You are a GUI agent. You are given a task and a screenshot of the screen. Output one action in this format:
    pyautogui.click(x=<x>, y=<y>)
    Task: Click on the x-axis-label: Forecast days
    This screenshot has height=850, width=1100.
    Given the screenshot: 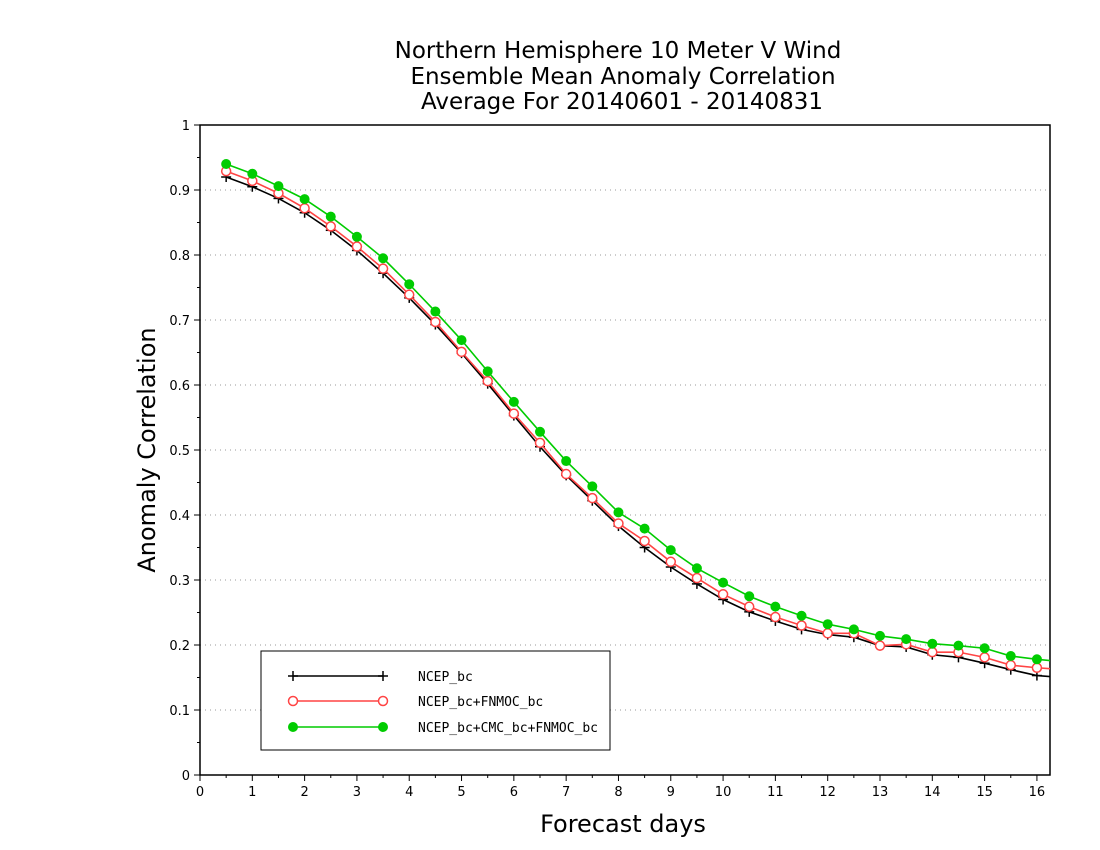 What is the action you would take?
    pyautogui.click(x=623, y=824)
    